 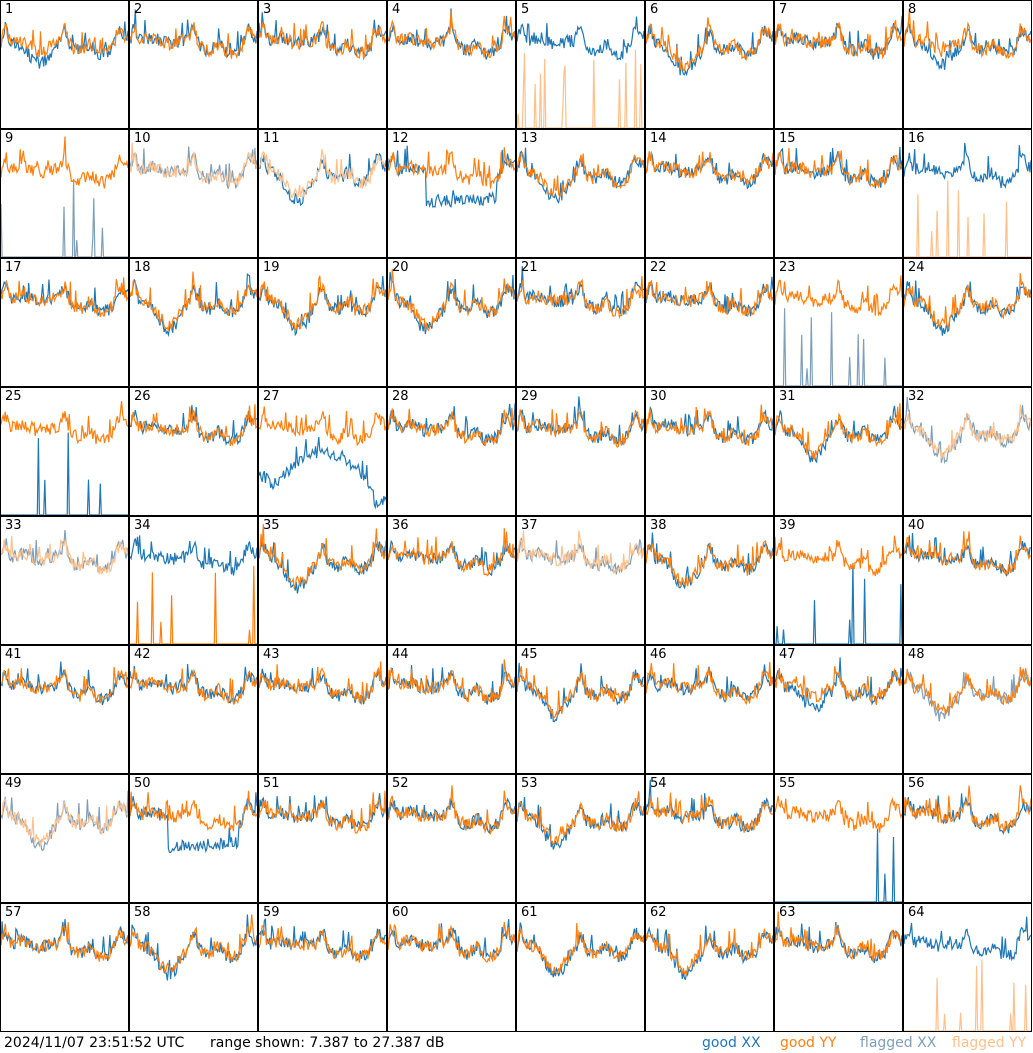 What do you see at coordinates (989, 1043) in the screenshot?
I see `legend-flagged-yy: flagged YY` at bounding box center [989, 1043].